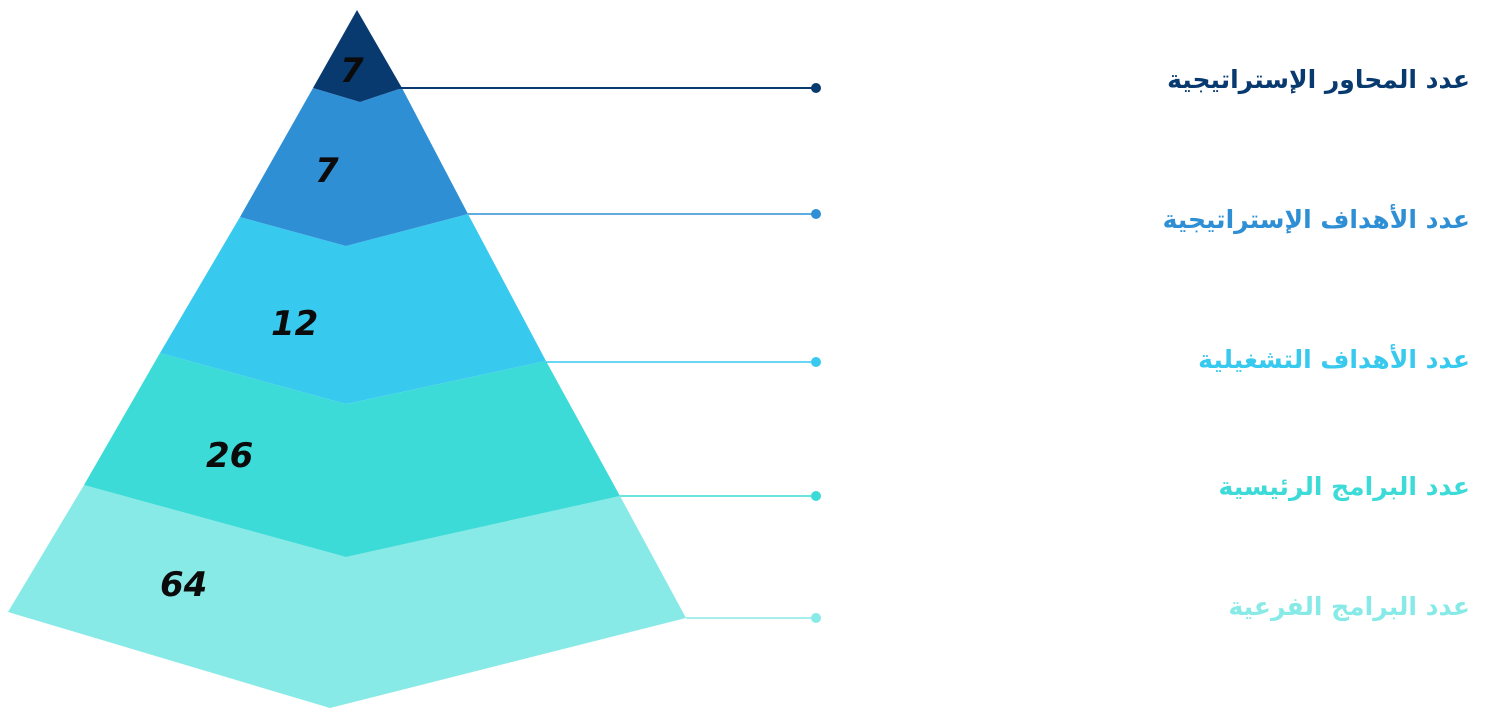  Describe the element at coordinates (1316, 219) in the screenshot. I see `tier-label-strategic-goals: عدد الأهداف الإستراتيجية` at that location.